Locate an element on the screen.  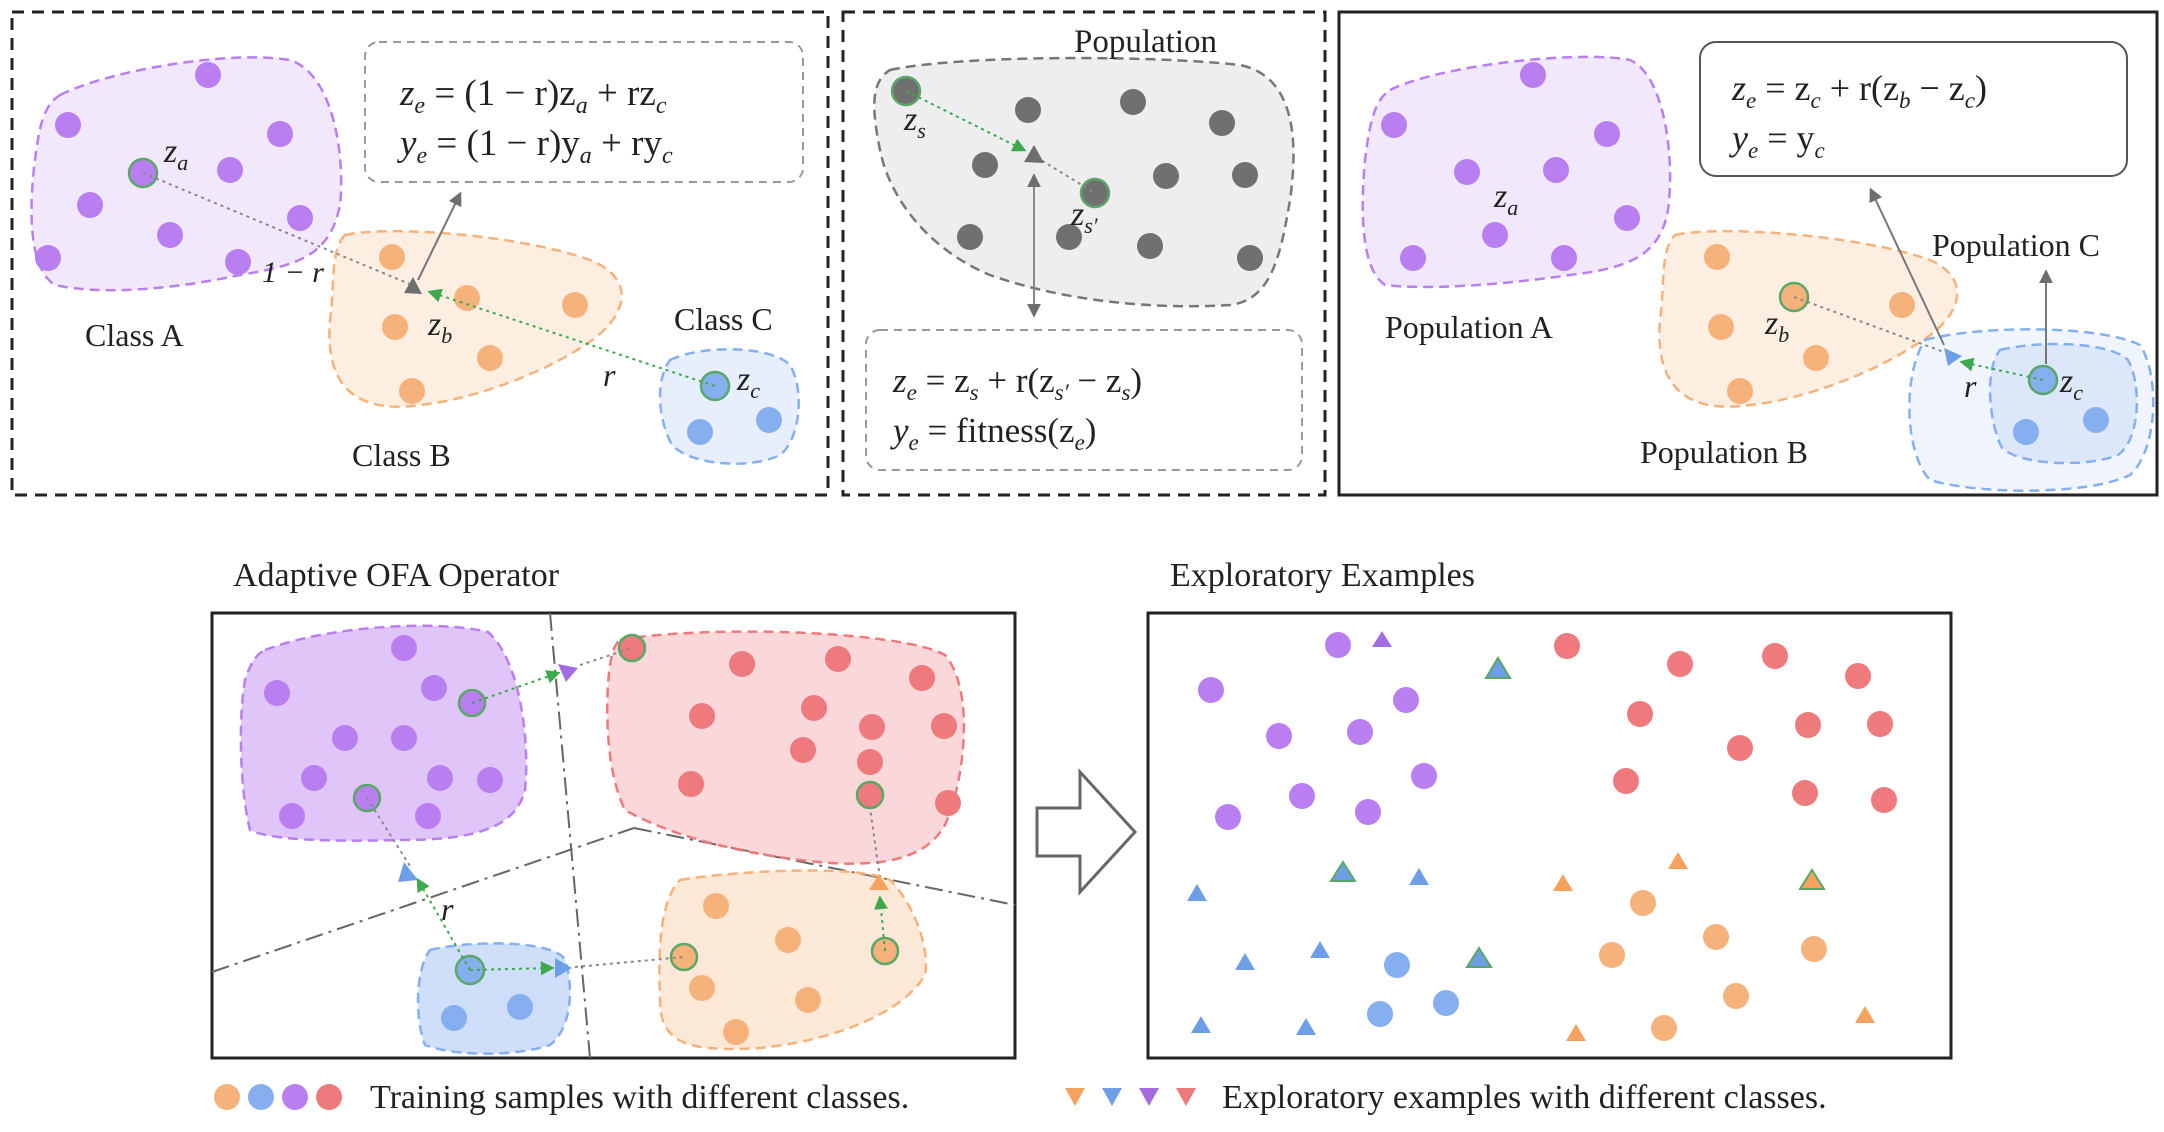
exploratory-title: Exploratory Examples is located at coordinates (1322, 575).